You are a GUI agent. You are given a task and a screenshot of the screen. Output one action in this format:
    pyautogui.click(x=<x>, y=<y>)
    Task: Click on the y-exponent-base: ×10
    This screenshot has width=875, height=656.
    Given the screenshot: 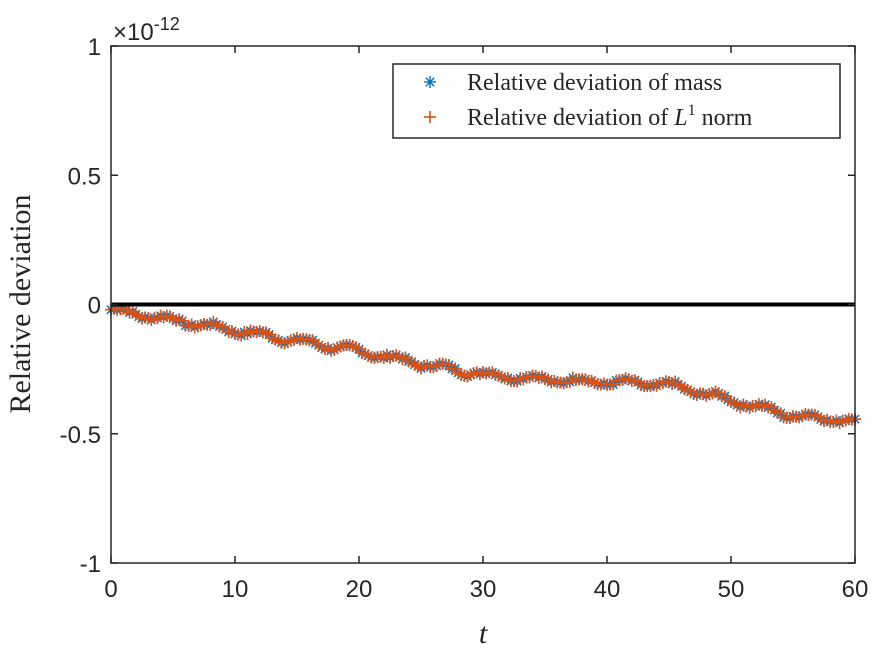 What is the action you would take?
    pyautogui.click(x=133, y=32)
    